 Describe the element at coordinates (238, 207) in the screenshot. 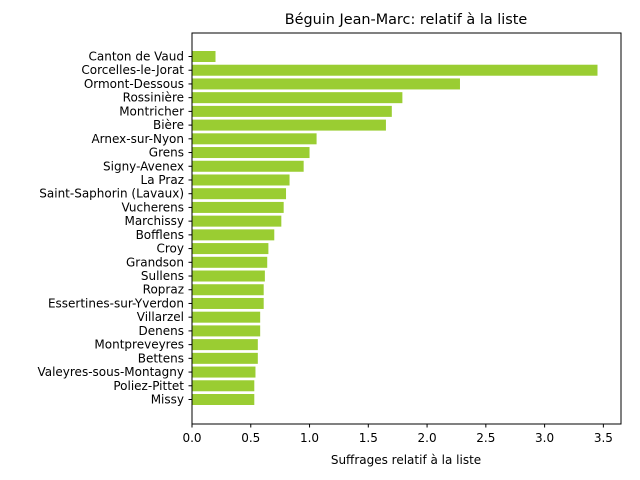

I see `bar-vucherens` at that location.